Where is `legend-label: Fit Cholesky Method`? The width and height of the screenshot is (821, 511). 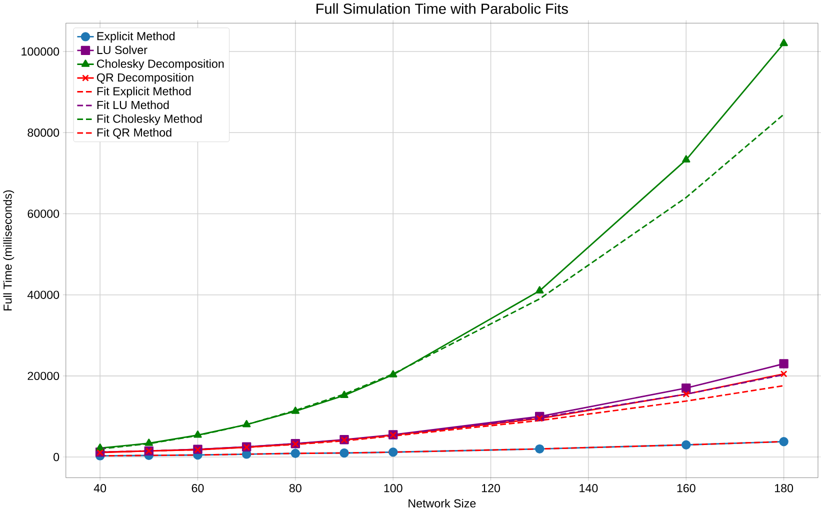 legend-label: Fit Cholesky Method is located at coordinates (149, 120).